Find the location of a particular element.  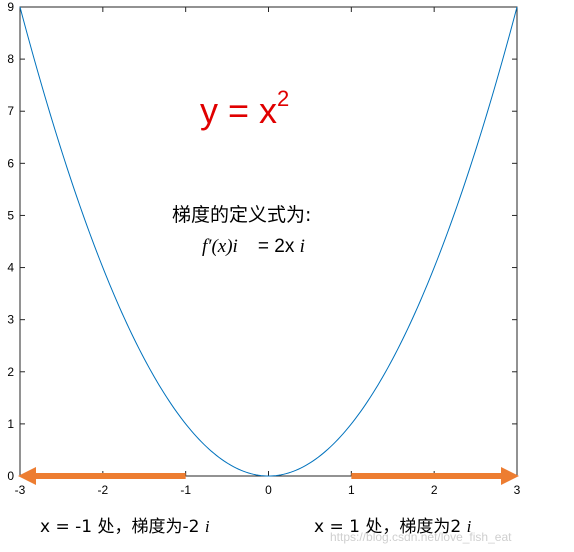

formula-unit-vector: i⃗ is located at coordinates (242, 246).